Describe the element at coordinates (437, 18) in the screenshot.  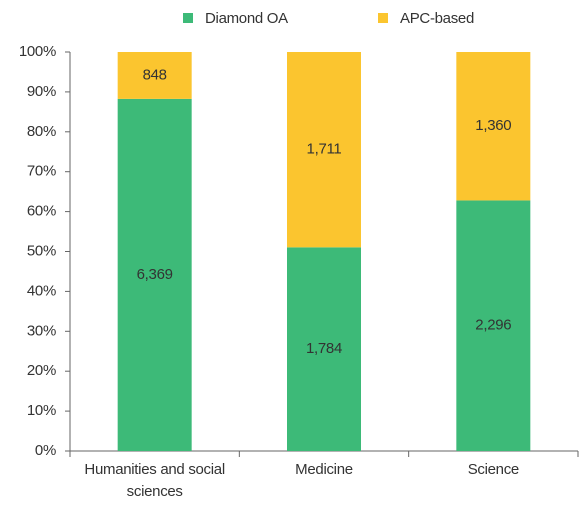
I see `legend-label: APC-based` at that location.